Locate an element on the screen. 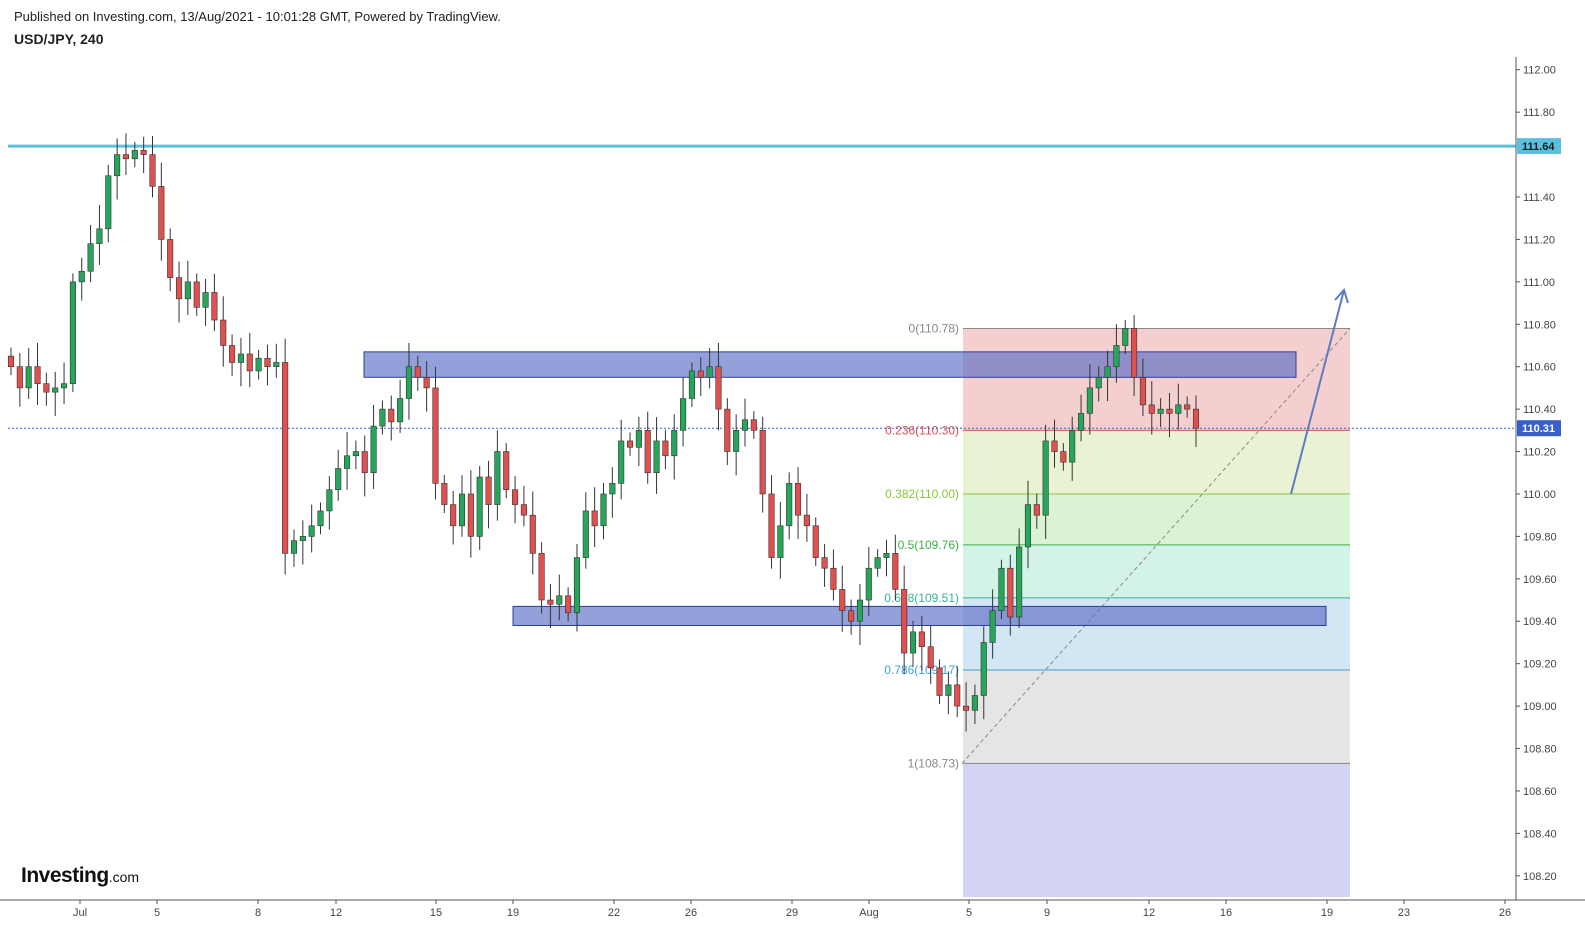 The width and height of the screenshot is (1585, 934). resistance-level-badge-label: 111.64 is located at coordinates (1538, 147).